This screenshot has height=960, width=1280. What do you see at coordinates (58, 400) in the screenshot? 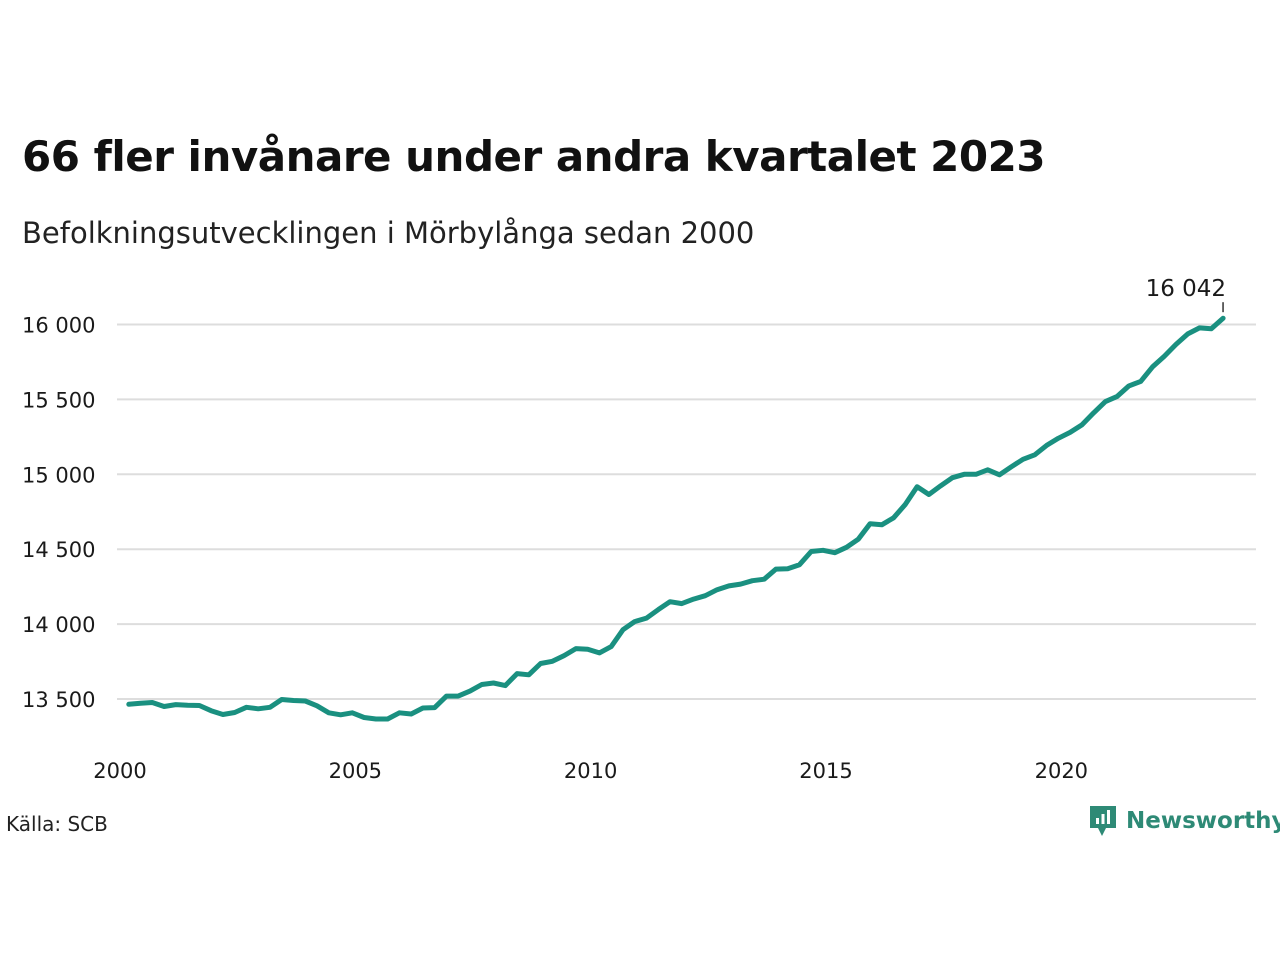
I see `y-tick-label: 15 500` at bounding box center [58, 400].